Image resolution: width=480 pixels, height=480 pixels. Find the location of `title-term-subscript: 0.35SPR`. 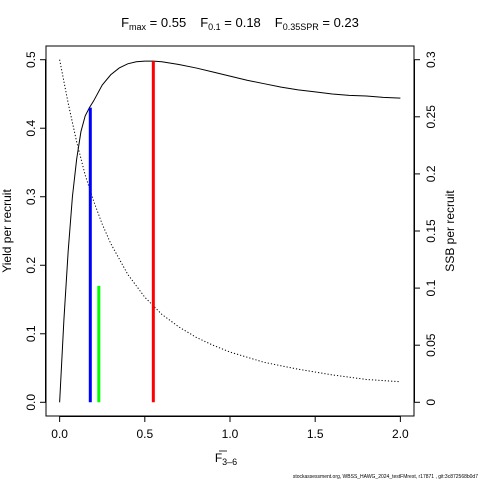

title-term-subscript: 0.35SPR is located at coordinates (301, 27).